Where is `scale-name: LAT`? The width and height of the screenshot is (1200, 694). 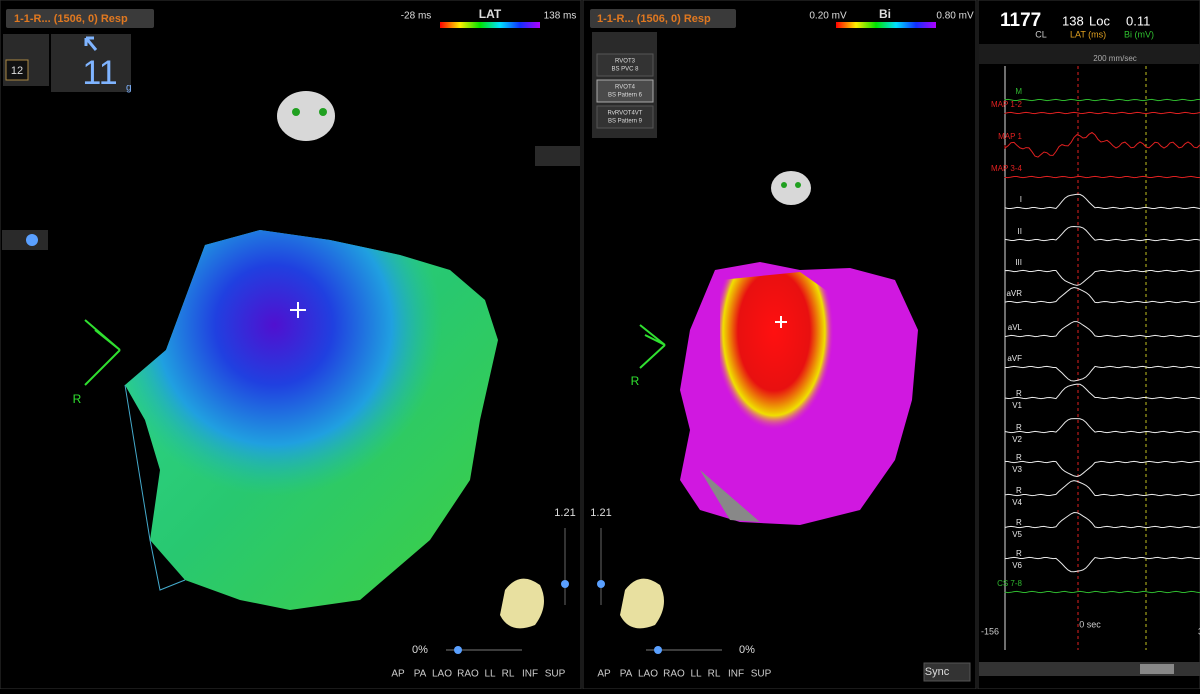 scale-name: LAT is located at coordinates (490, 14).